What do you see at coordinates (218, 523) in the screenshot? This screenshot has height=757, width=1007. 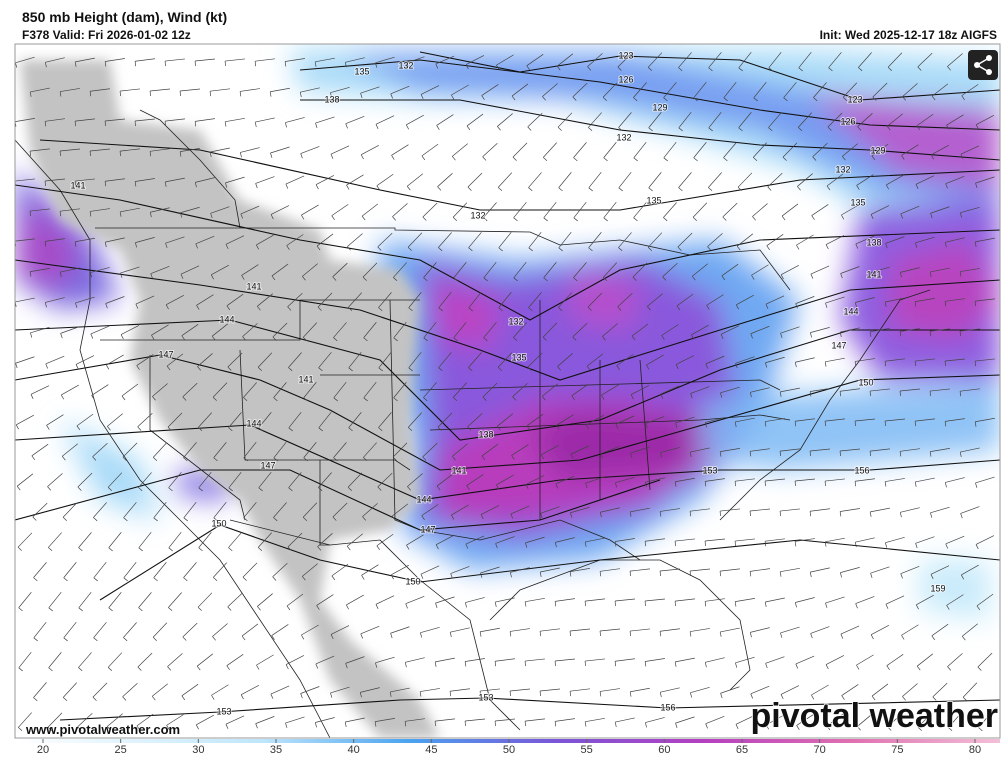 I see `contour-label: 150` at bounding box center [218, 523].